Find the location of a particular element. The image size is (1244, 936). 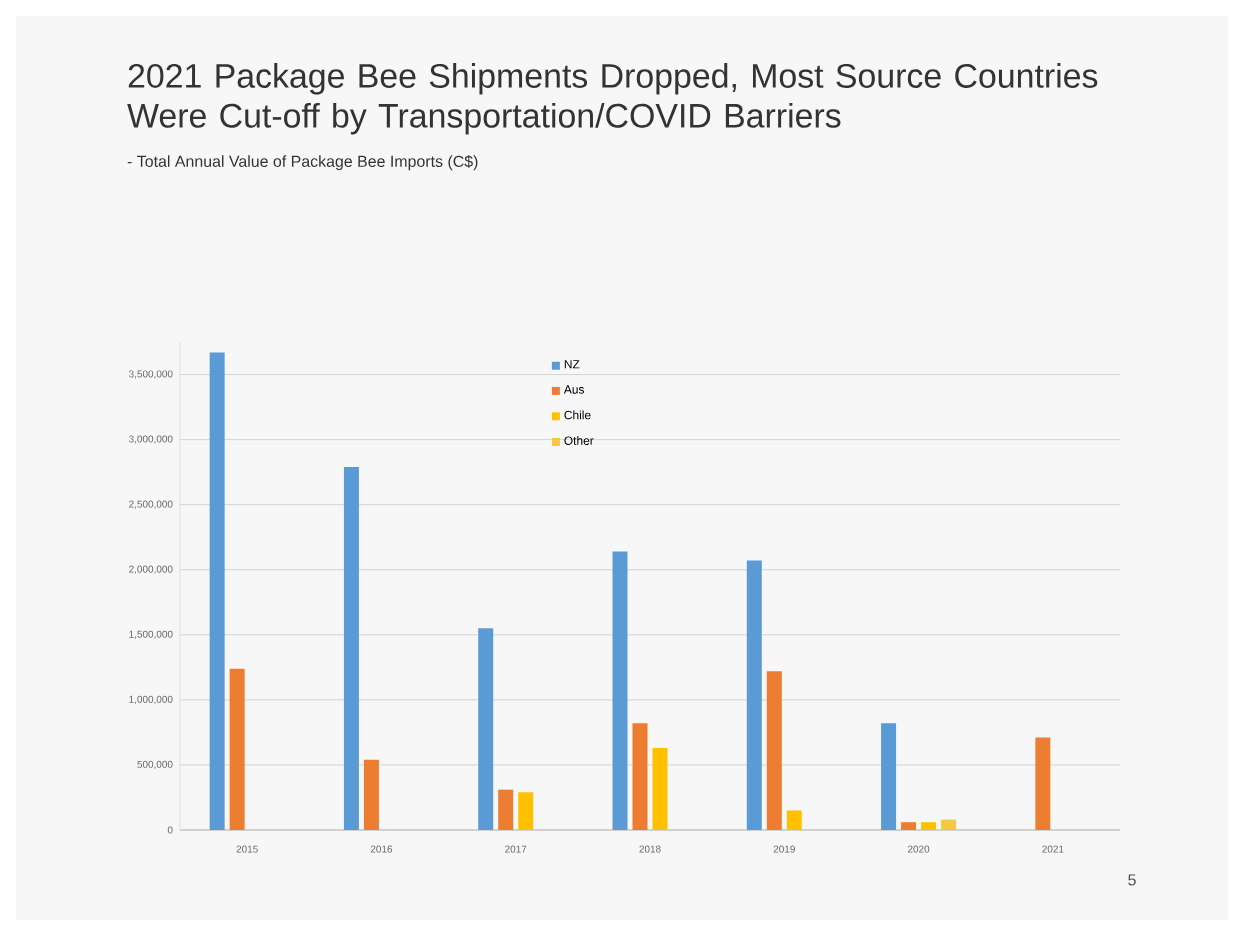

chart-title: 2021 Package Bee Shipments Dropped, Most Source Countries Were Cut-off by Transportation/COVID Barriers is located at coordinates (612, 99).